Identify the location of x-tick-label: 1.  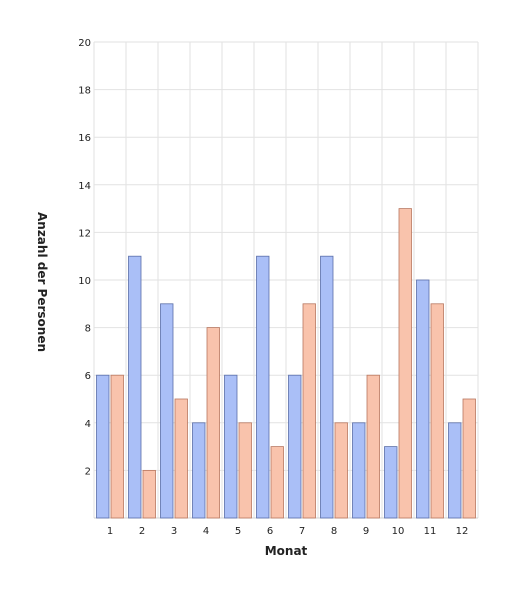
(110, 531).